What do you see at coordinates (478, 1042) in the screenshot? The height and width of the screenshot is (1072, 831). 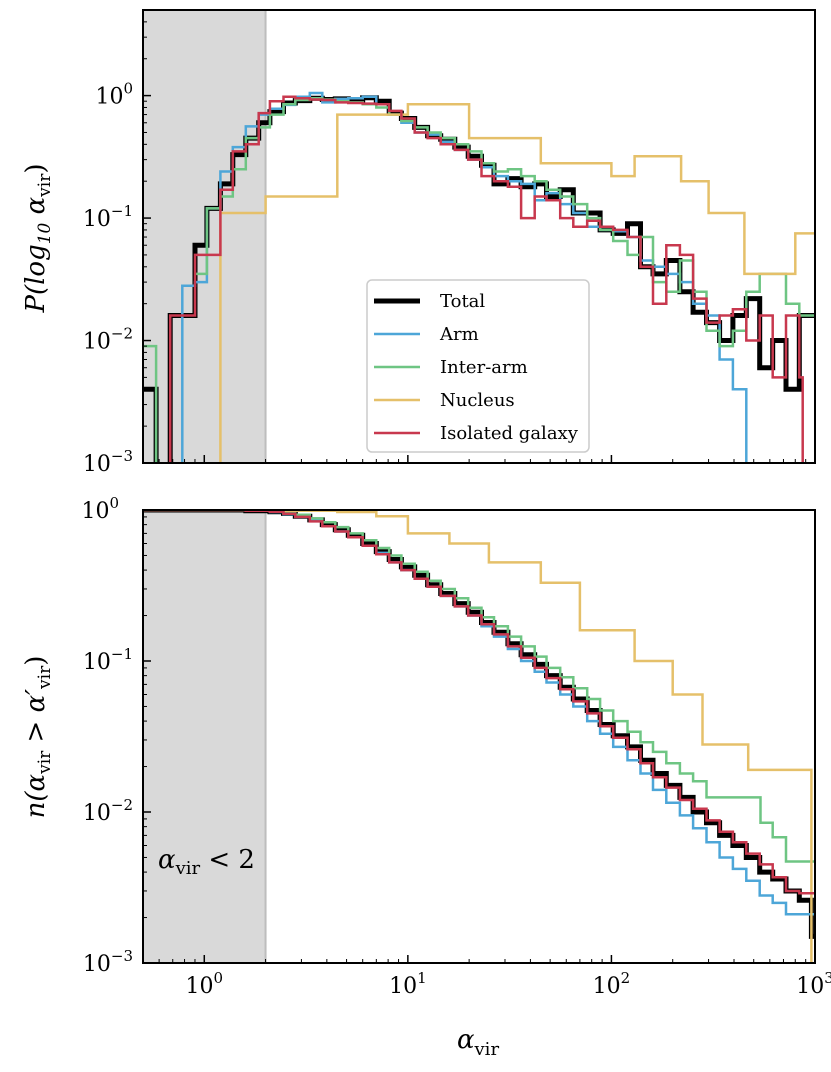 I see `x-axis-label: αvir` at bounding box center [478, 1042].